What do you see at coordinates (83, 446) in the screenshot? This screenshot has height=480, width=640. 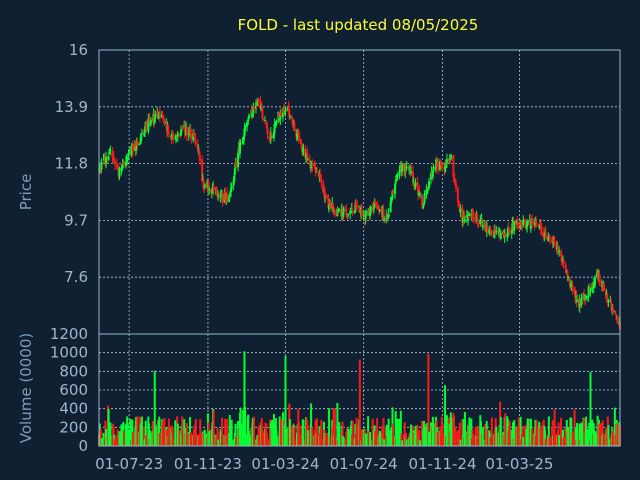 I see `volume-tick-label: 0` at bounding box center [83, 446].